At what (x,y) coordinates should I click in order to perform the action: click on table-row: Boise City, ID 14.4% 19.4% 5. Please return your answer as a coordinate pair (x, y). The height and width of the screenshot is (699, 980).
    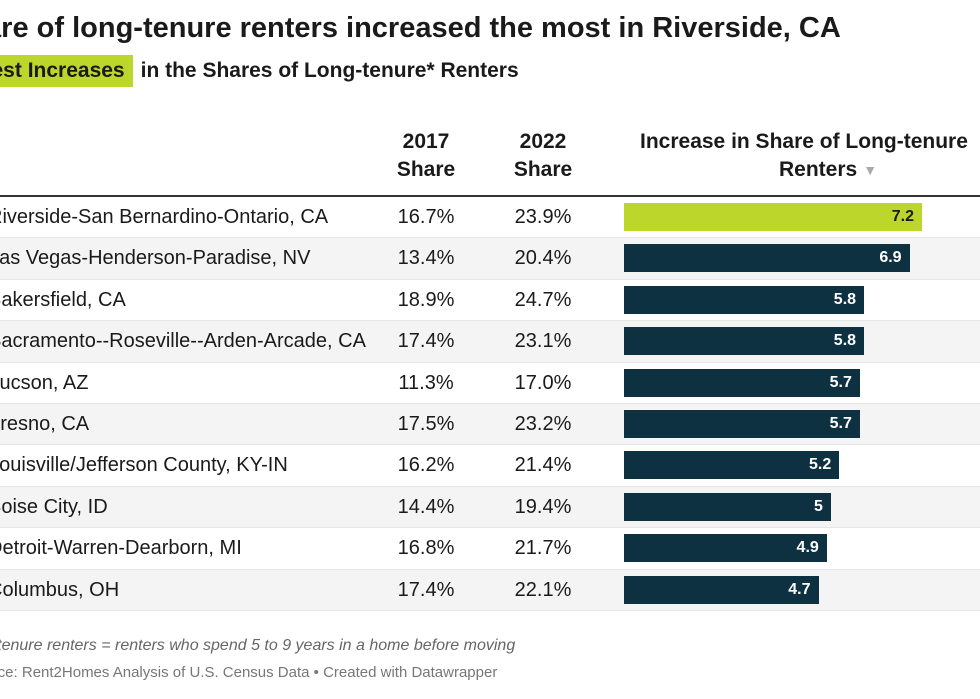
    Looking at the image, I should click on (490, 507).